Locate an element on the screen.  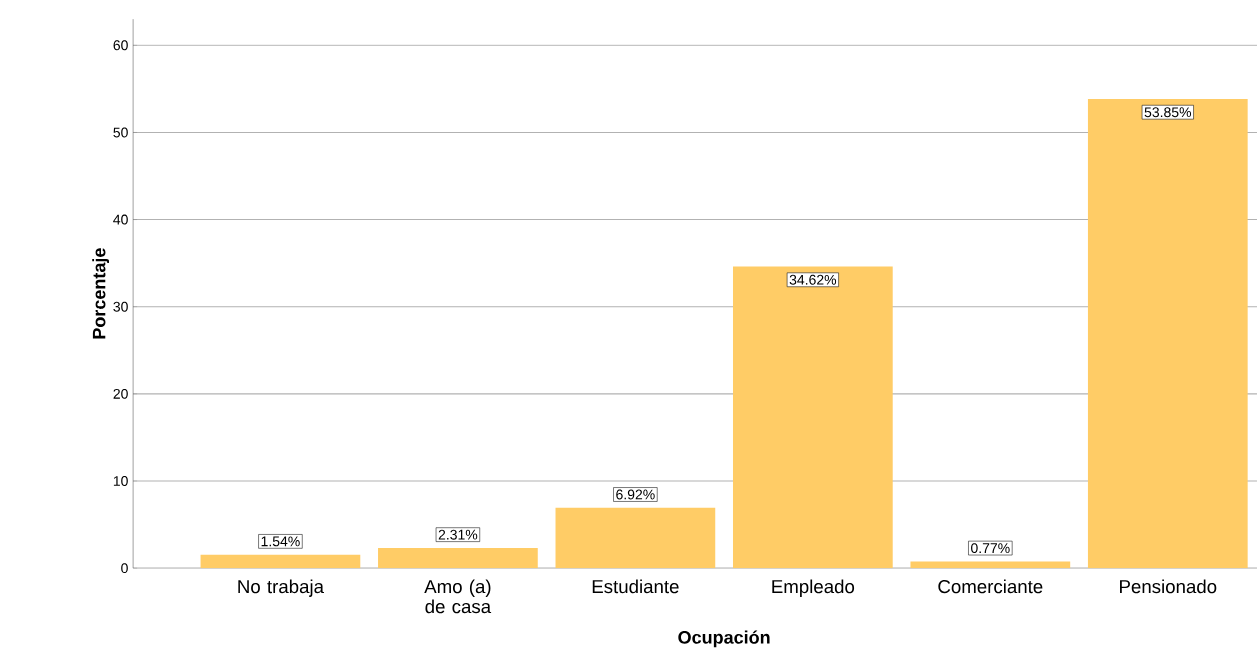
data-label: 0.77% is located at coordinates (990, 548).